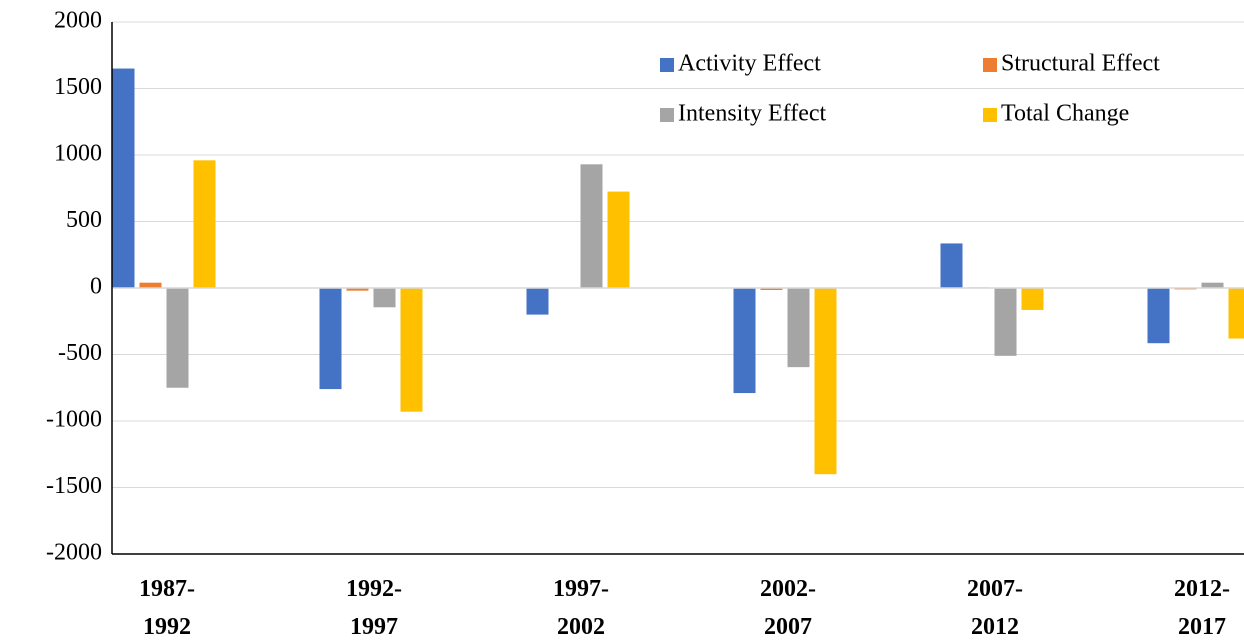  Describe the element at coordinates (74, 420) in the screenshot. I see `y-tick-label: -1000` at that location.